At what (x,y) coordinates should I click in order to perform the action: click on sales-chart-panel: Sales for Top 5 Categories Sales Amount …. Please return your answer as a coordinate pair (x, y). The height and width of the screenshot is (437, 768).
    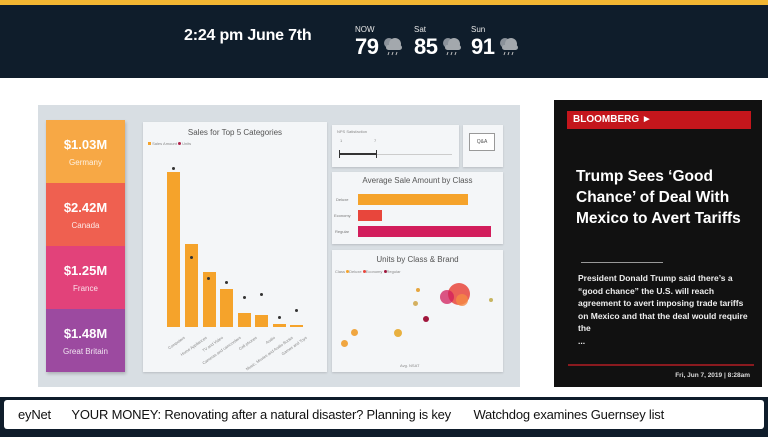
    Looking at the image, I should click on (235, 247).